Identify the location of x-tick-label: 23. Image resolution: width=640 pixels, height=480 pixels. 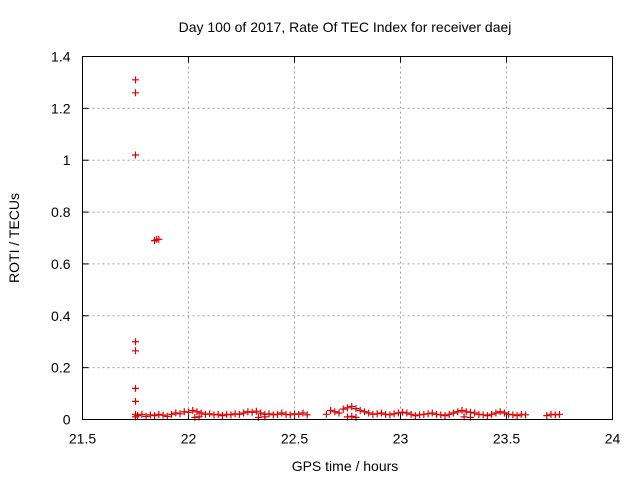
(401, 439).